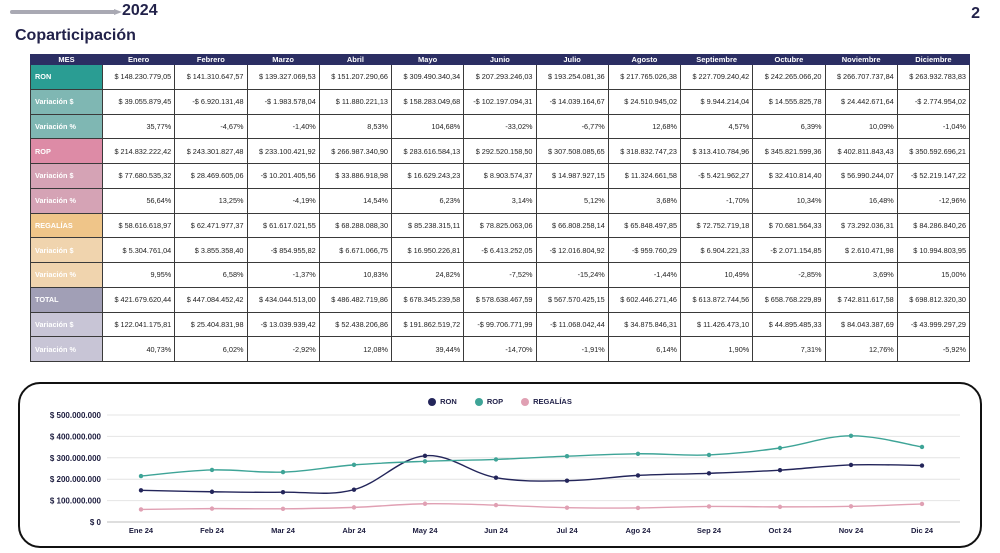 Image resolution: width=1000 pixels, height=553 pixels. I want to click on table-cell: $ 318.832.747,23, so click(644, 151).